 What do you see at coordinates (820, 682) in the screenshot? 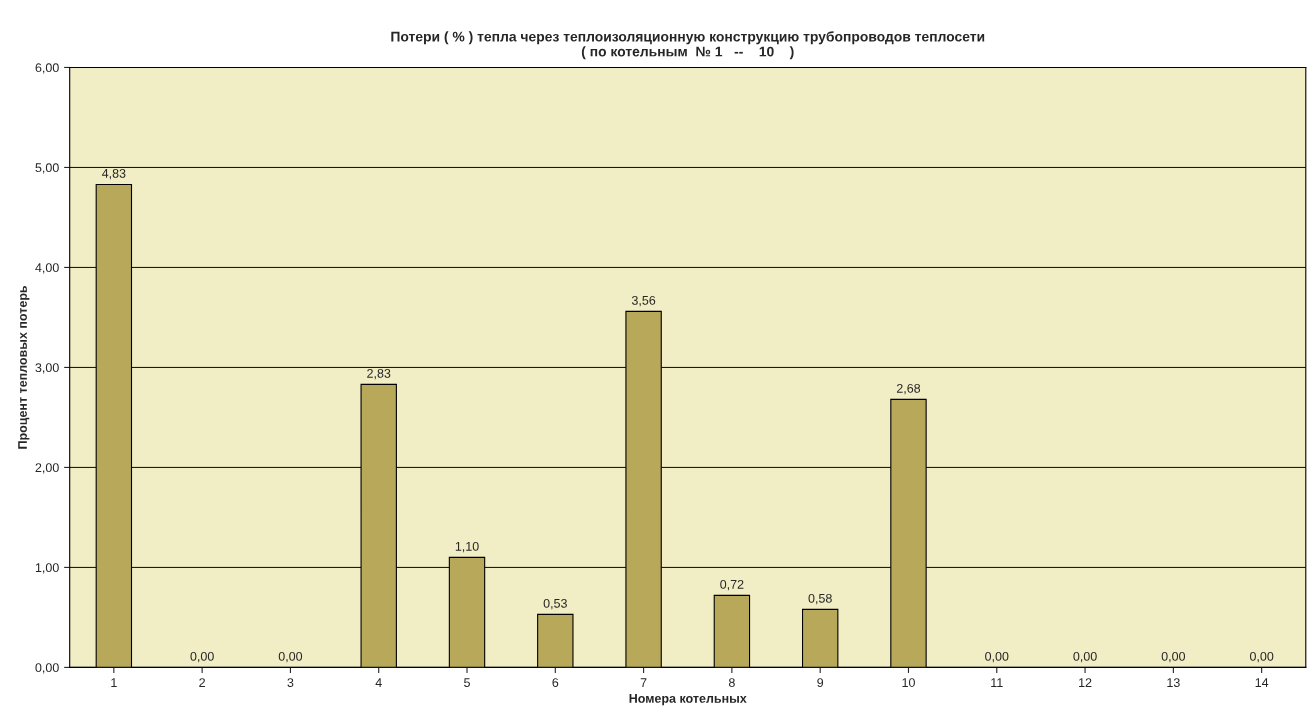
I see `x-tick-label: 9` at bounding box center [820, 682].